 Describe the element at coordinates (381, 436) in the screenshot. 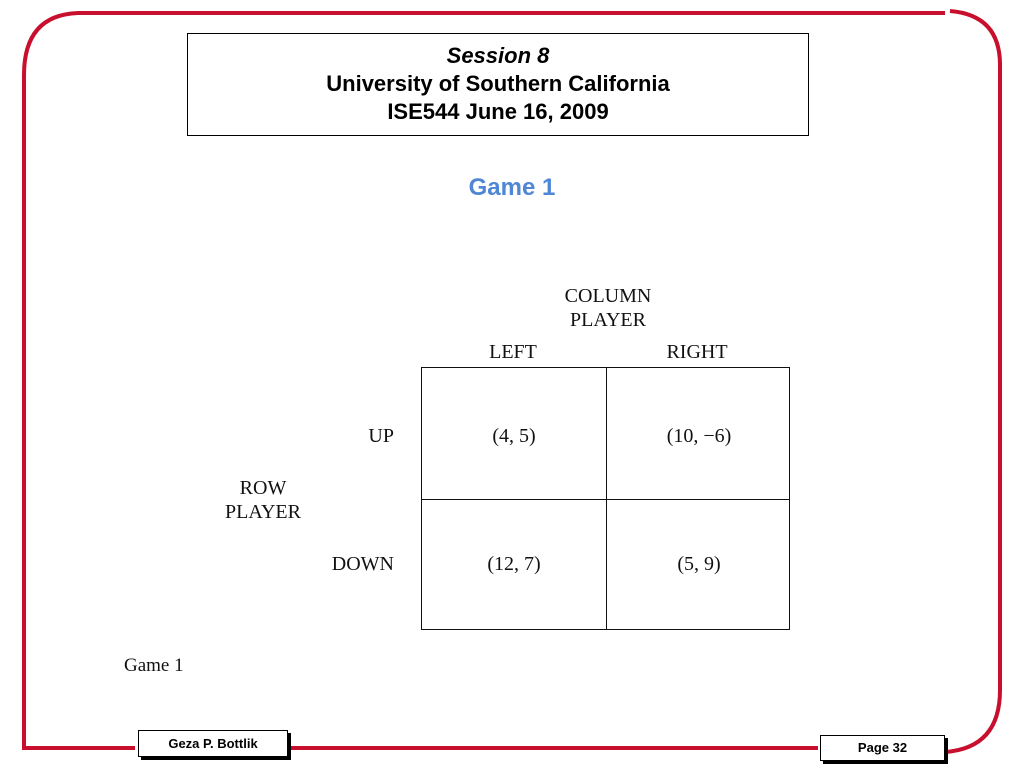

I see `row-up-label: UP` at that location.